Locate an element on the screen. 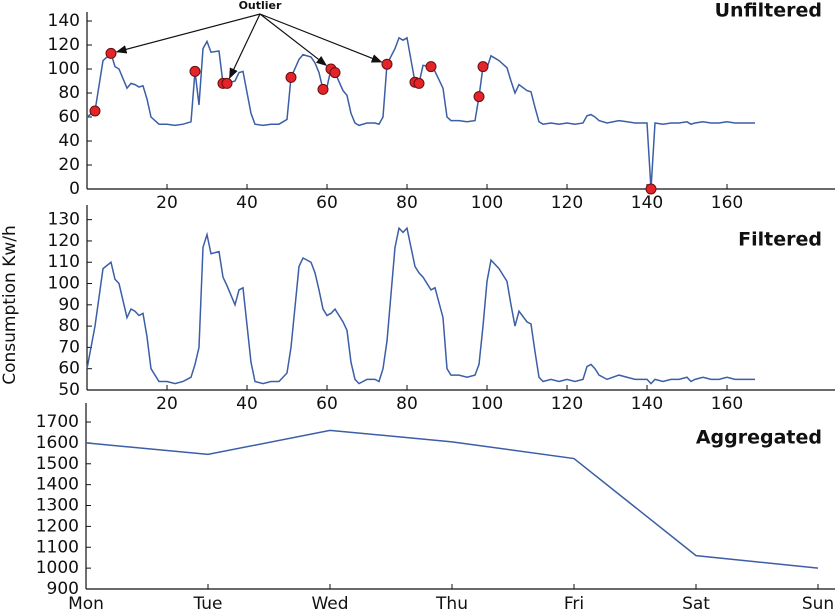 Image resolution: width=835 pixels, height=612 pixels. y-tick-label: 70 is located at coordinates (69, 347).